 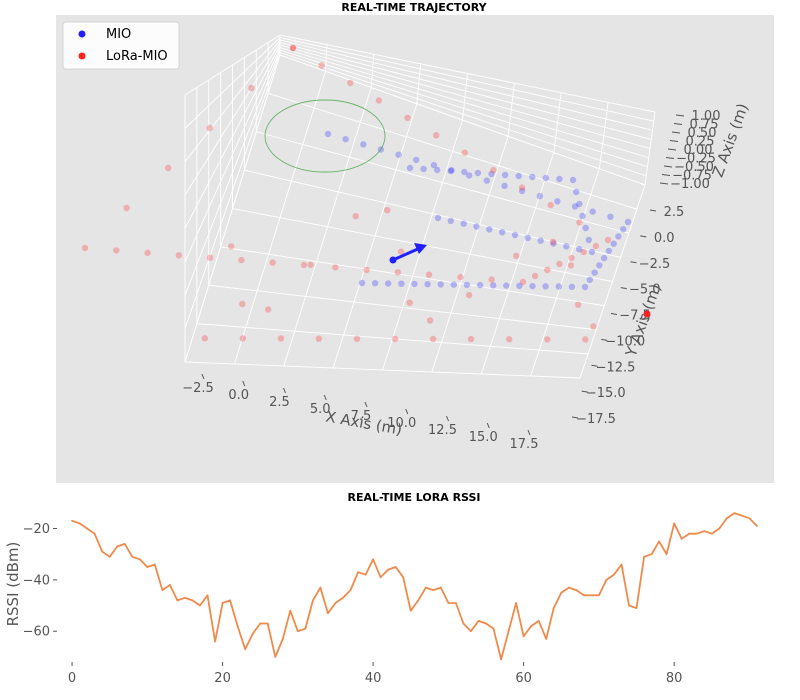 What do you see at coordinates (594, 365) in the screenshot?
I see `y-tick-mark` at bounding box center [594, 365].